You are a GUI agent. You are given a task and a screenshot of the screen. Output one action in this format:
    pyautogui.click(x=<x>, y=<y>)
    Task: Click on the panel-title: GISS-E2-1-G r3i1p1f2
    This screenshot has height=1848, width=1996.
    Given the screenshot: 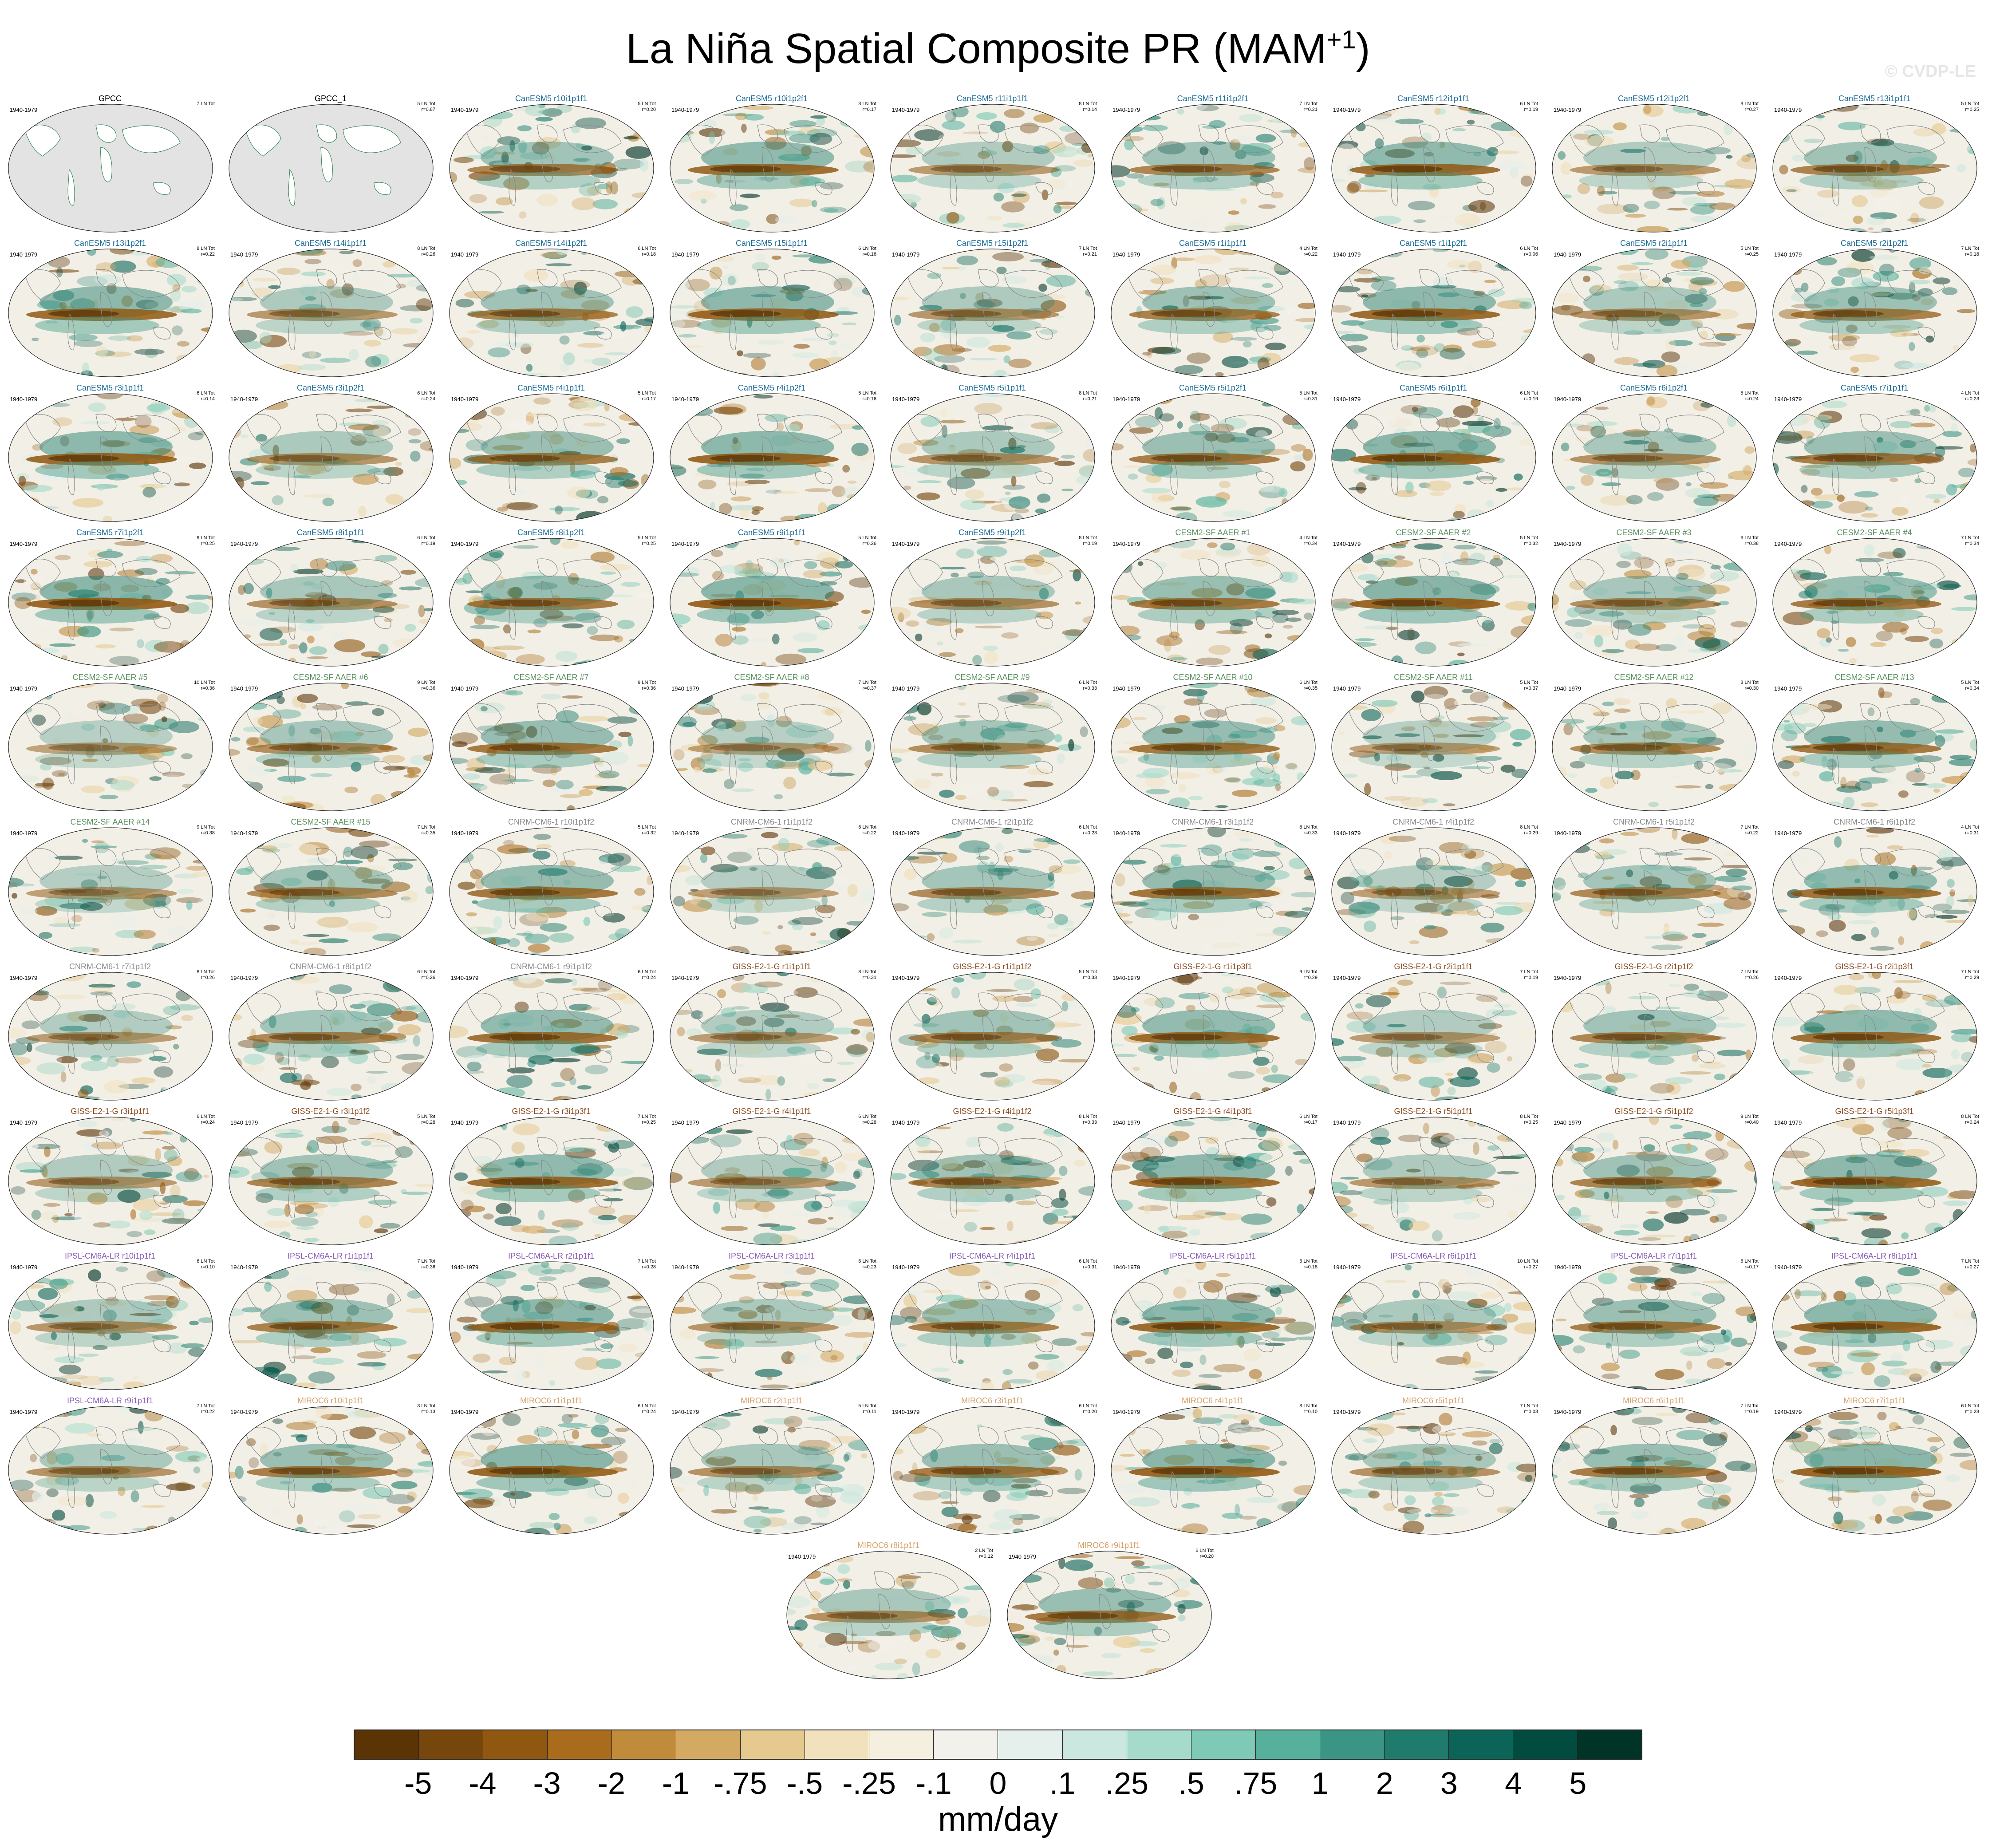 What is the action you would take?
    pyautogui.click(x=330, y=1111)
    